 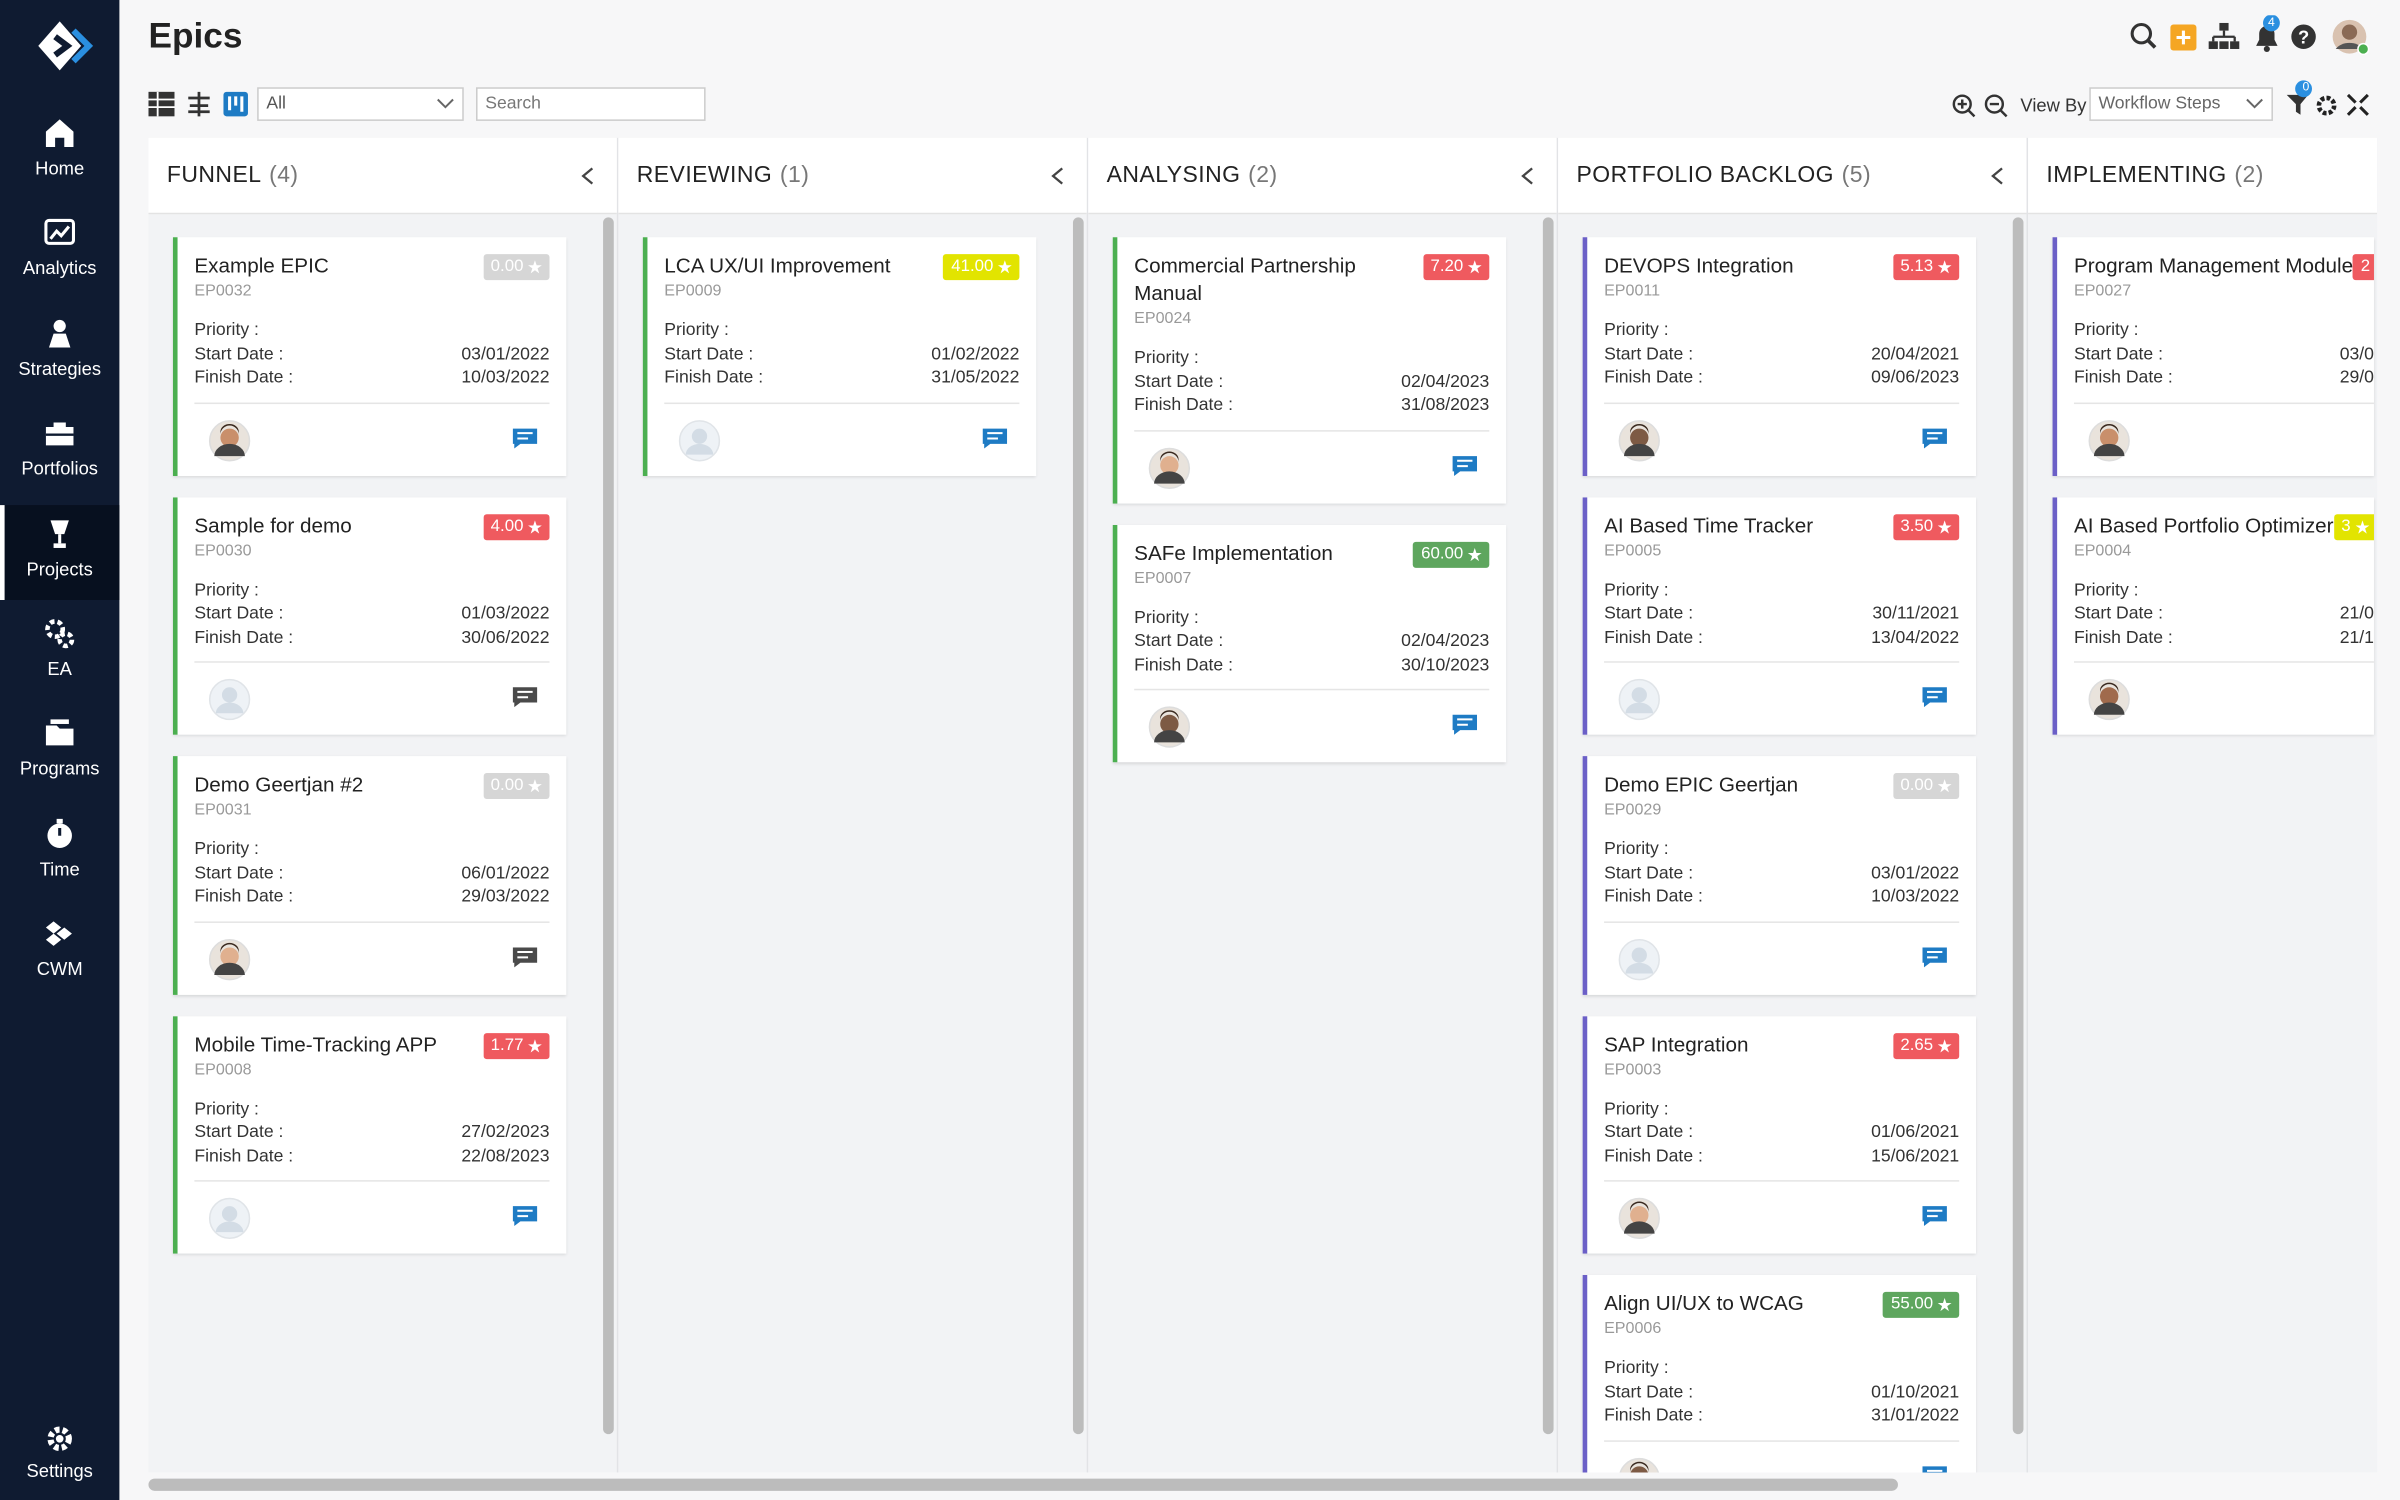 I want to click on nav-item: Portfolios, so click(x=59, y=451).